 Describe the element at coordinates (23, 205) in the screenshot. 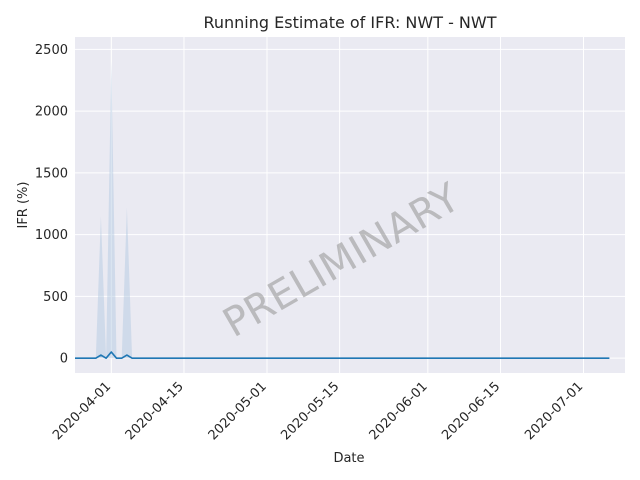

I see `y-axis-label: IFR (%)` at that location.